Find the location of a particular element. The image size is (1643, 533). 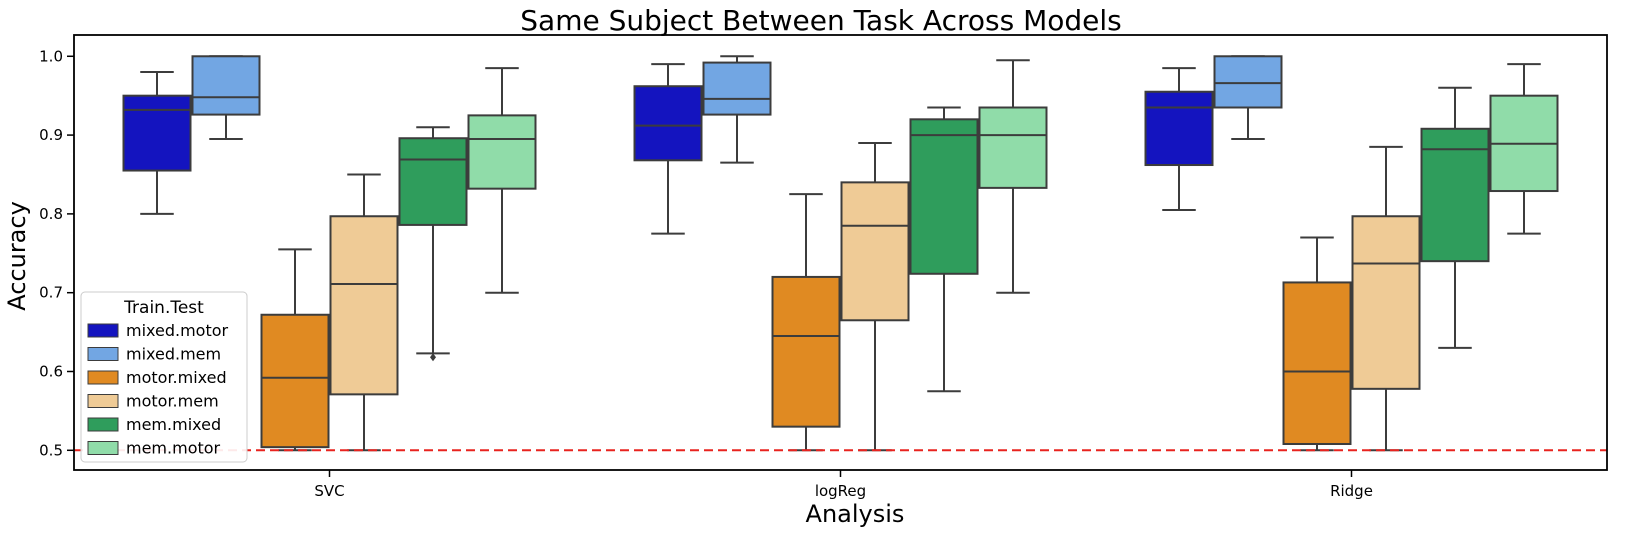

x-tick-label: Ridge is located at coordinates (1351, 491).